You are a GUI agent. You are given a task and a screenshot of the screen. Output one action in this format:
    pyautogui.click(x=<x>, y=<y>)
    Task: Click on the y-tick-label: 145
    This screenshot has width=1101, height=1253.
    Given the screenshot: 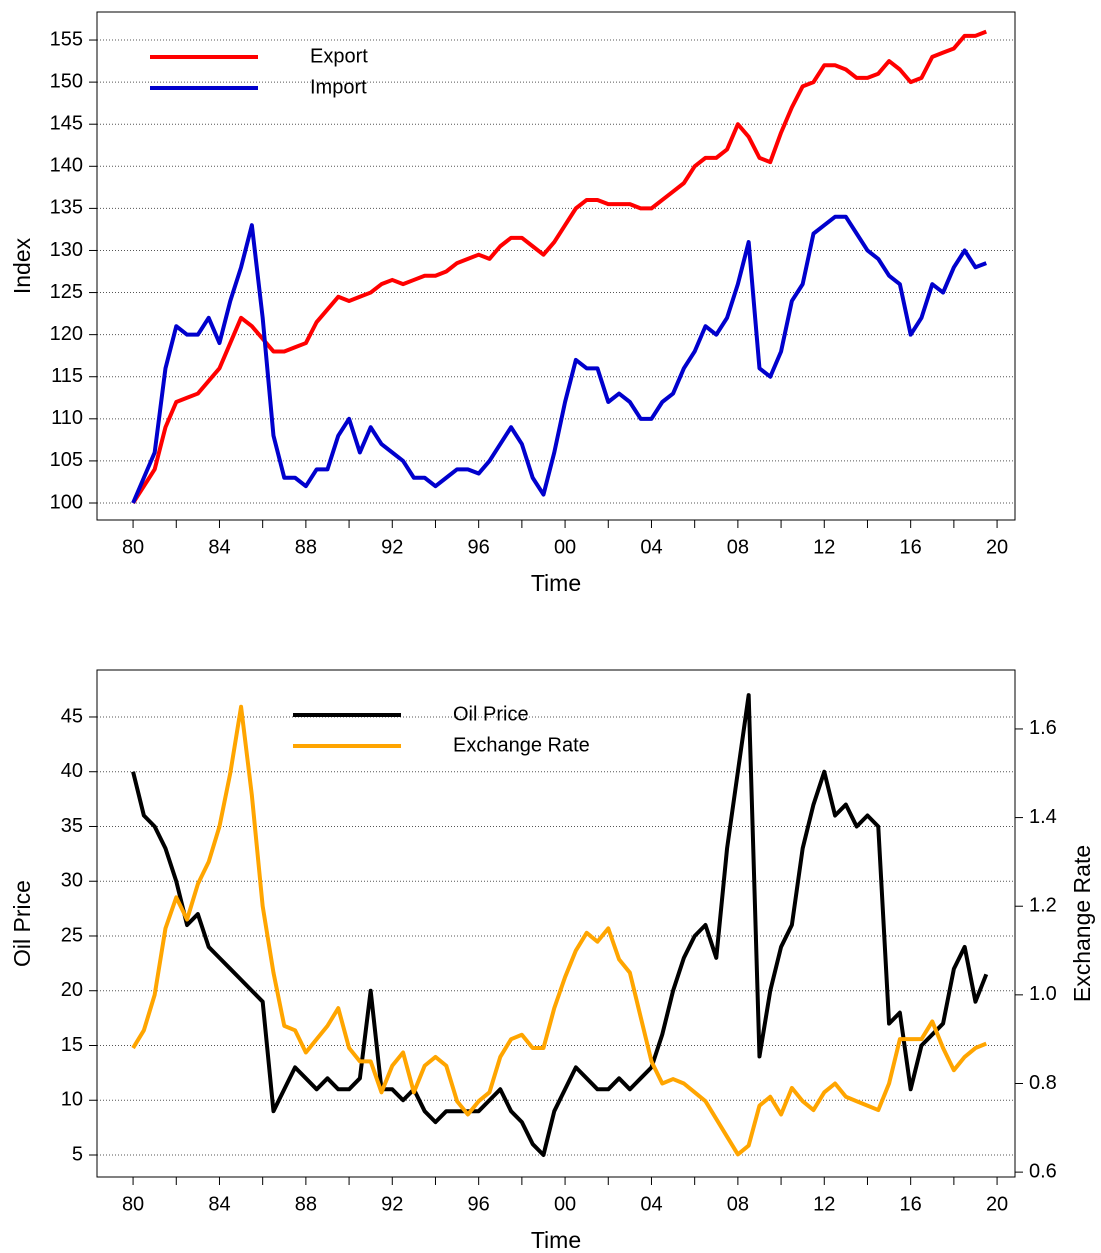 What is the action you would take?
    pyautogui.click(x=66, y=123)
    